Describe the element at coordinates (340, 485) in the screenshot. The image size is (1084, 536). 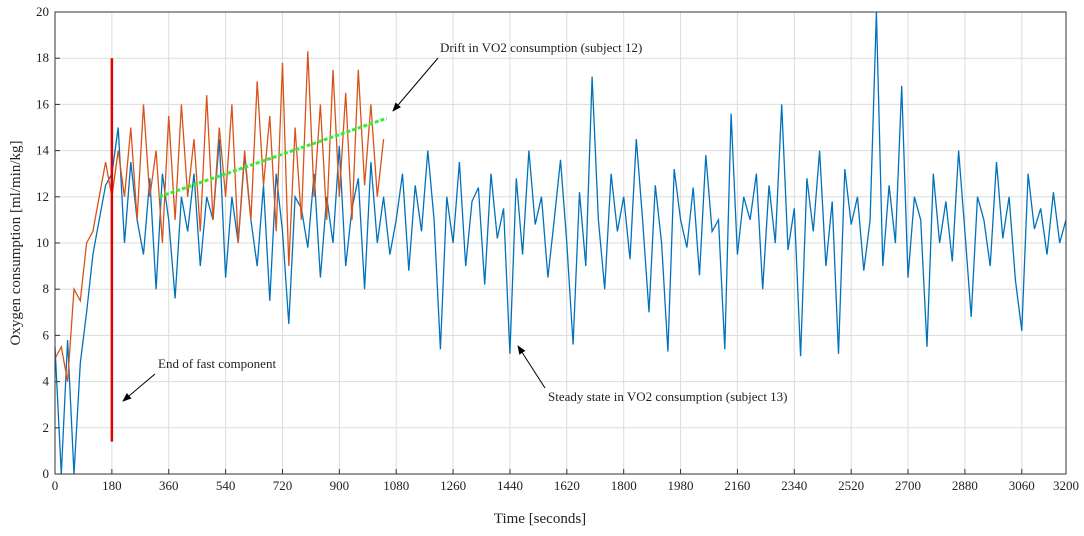
I see `x-tick-label: 900` at that location.